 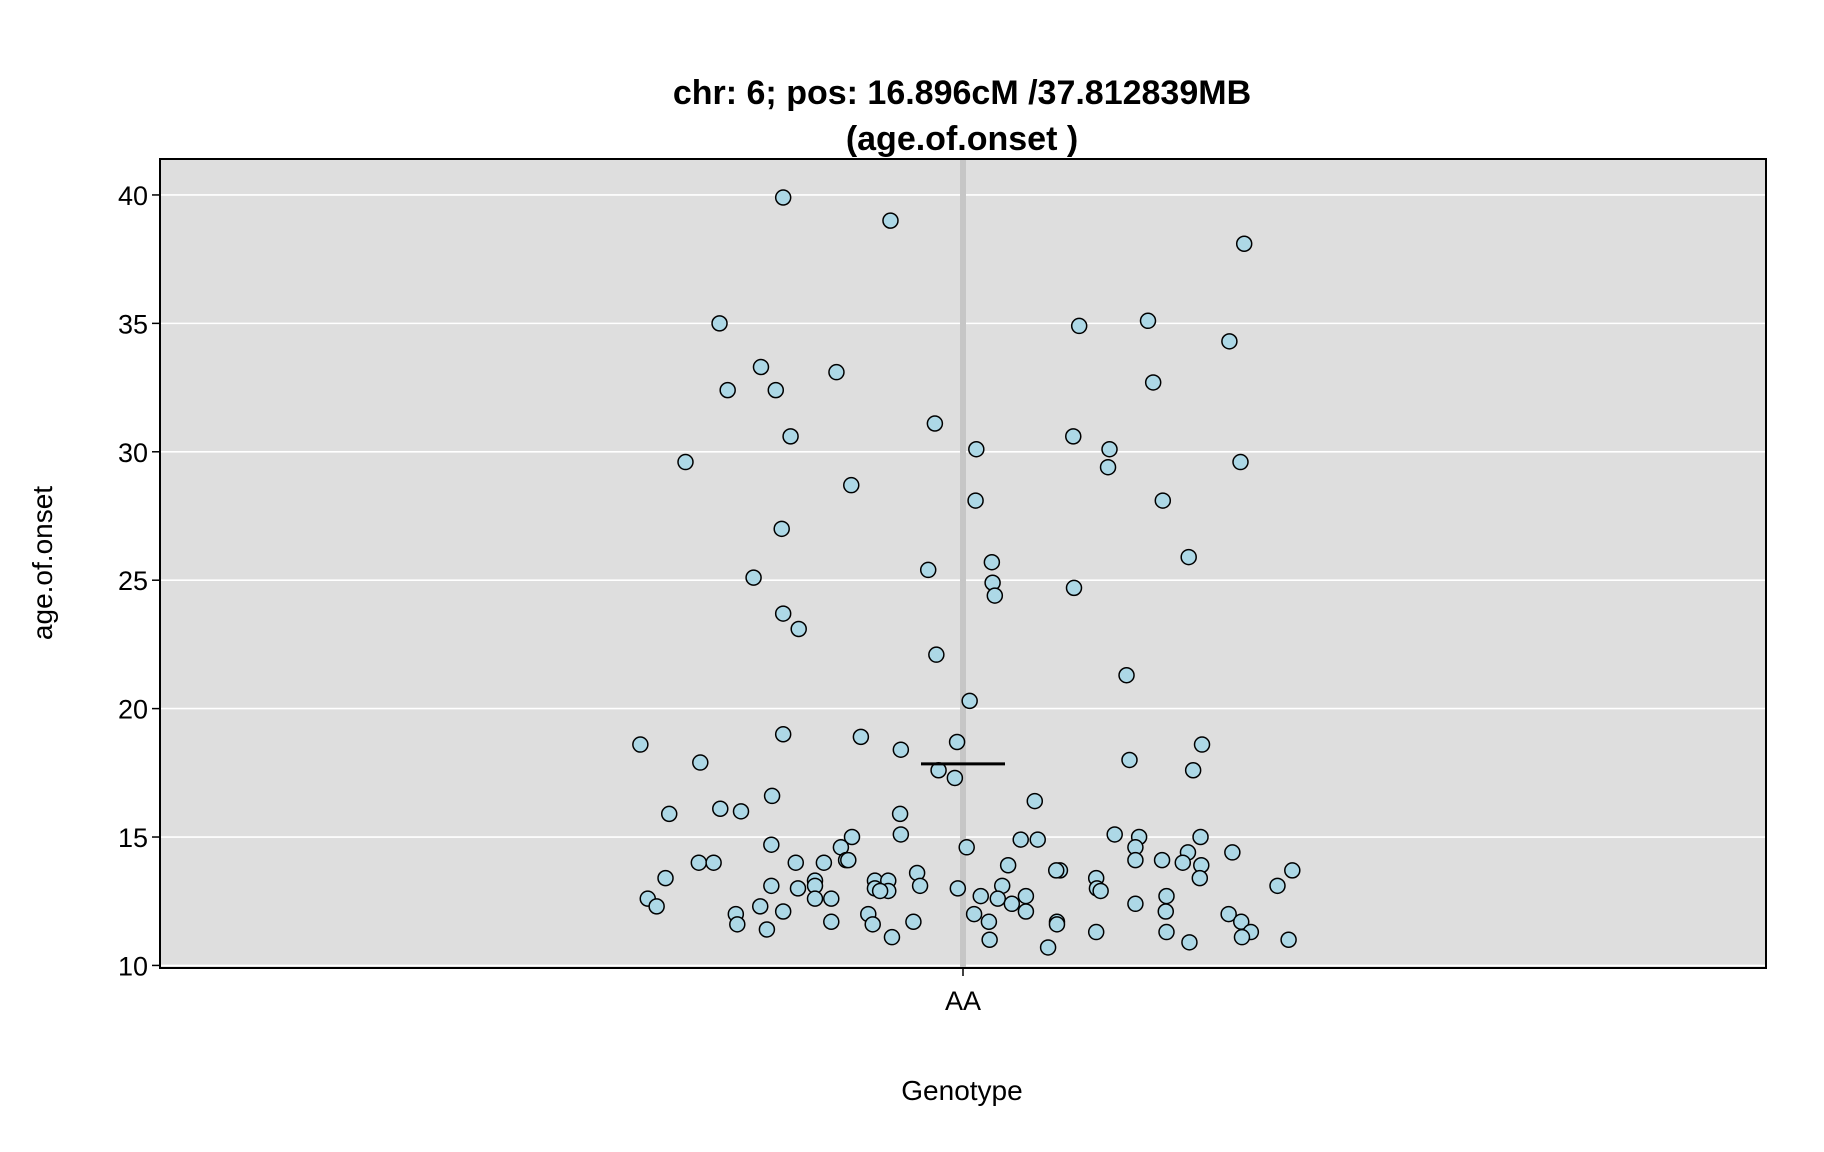 What do you see at coordinates (961, 1090) in the screenshot?
I see `x-axis-label: Genotype` at bounding box center [961, 1090].